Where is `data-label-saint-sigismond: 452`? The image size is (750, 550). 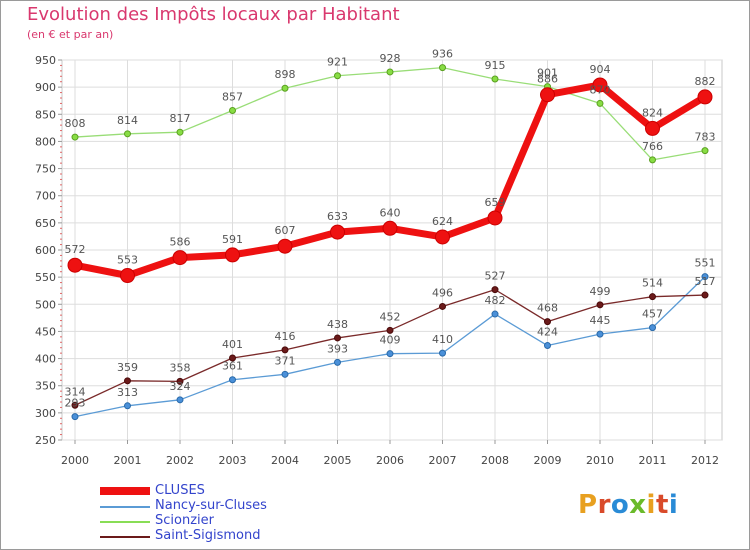
data-label-saint-sigismond: 452 is located at coordinates (390, 316).